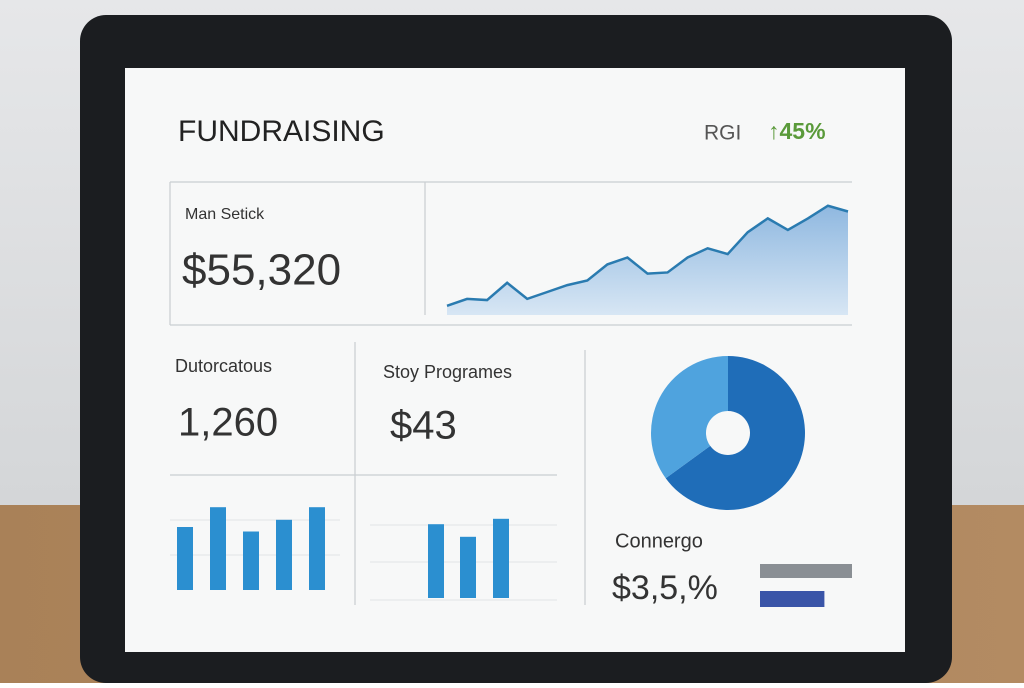 This screenshot has width=1024, height=688. What do you see at coordinates (223, 366) in the screenshot?
I see `donors-label: Dutorcatous` at bounding box center [223, 366].